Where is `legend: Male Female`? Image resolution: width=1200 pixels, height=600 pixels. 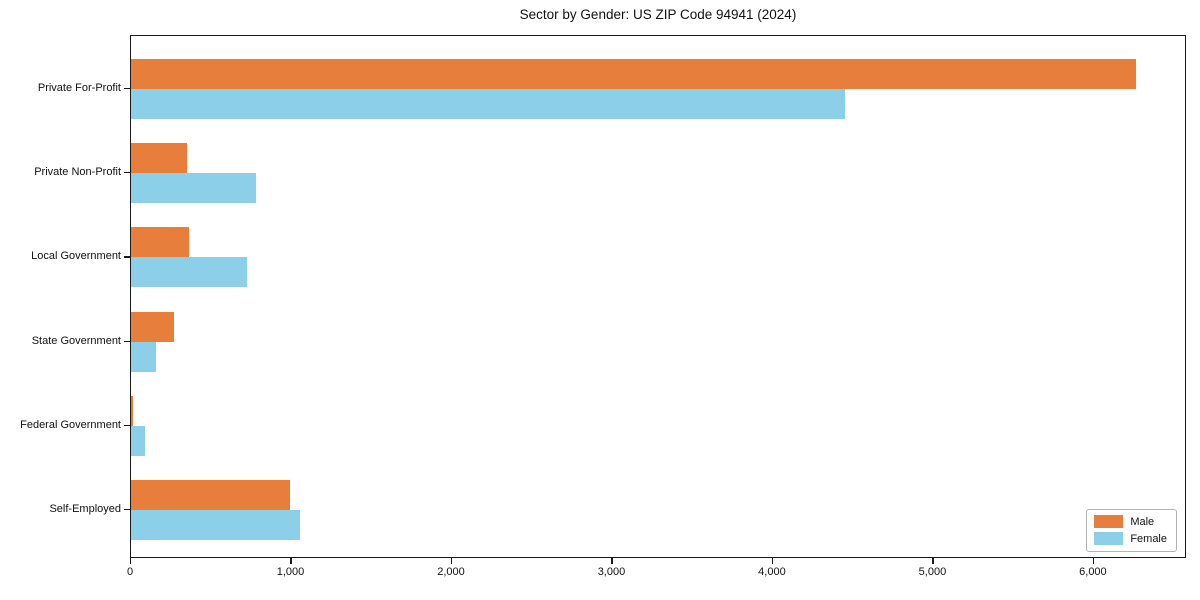 legend: Male Female is located at coordinates (1131, 530).